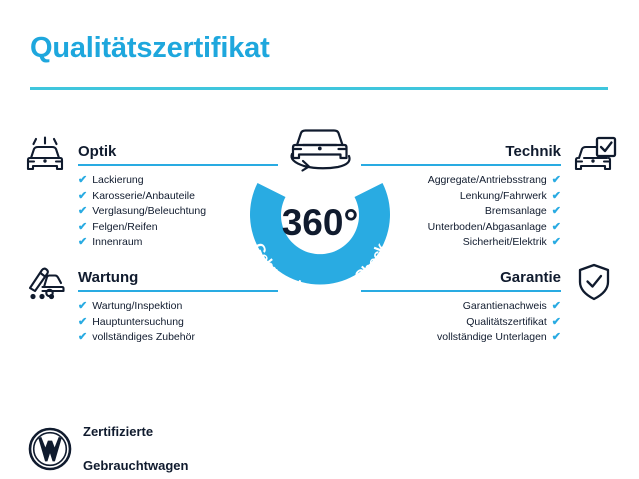  Describe the element at coordinates (97, 151) in the screenshot. I see `optik-heading: Optik` at that location.